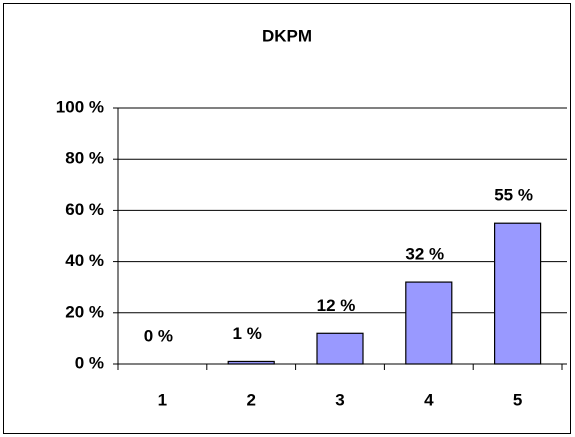 The width and height of the screenshot is (575, 437). Describe the element at coordinates (513, 195) in the screenshot. I see `data-label: 55 %` at that location.